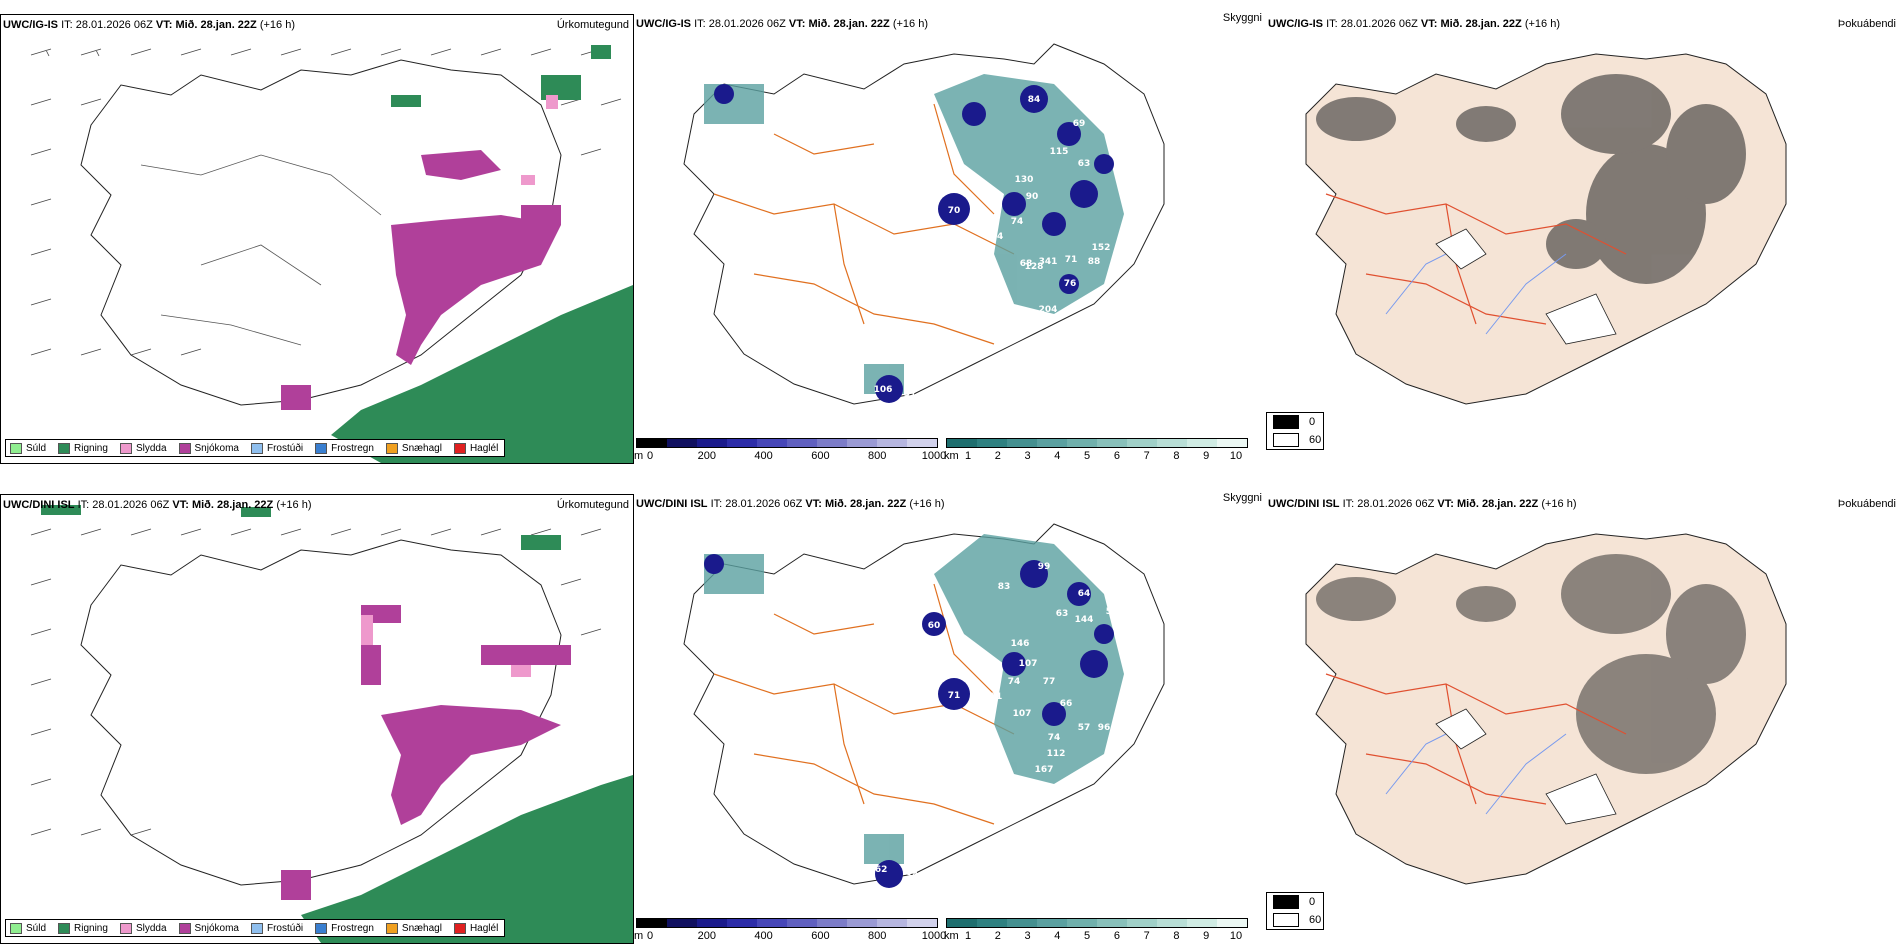 This screenshot has height=950, width=1900. Describe the element at coordinates (1131, 196) in the screenshot. I see `map-label: 156` at that location.